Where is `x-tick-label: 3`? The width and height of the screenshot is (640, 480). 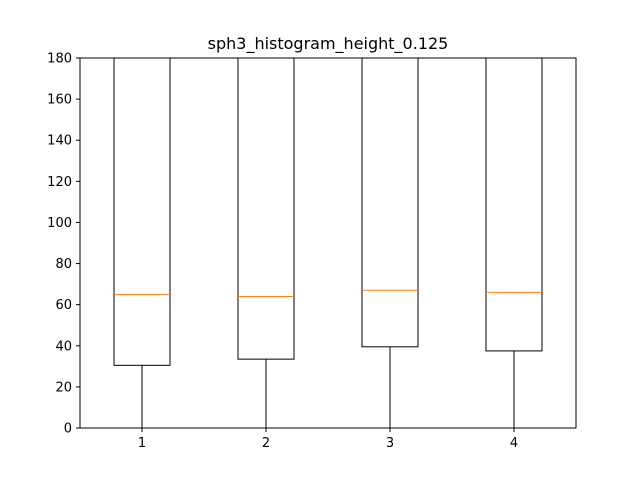
x-tick-label: 3 is located at coordinates (390, 443).